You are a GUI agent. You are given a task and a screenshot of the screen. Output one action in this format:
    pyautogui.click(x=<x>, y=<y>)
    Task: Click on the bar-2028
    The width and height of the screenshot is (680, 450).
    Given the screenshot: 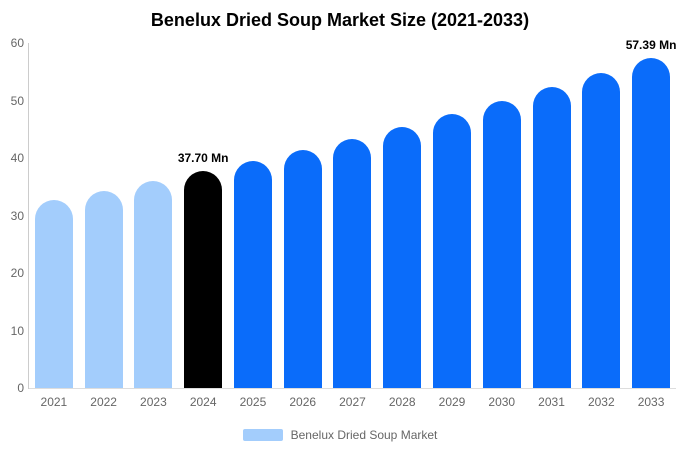 What is the action you would take?
    pyautogui.click(x=402, y=257)
    